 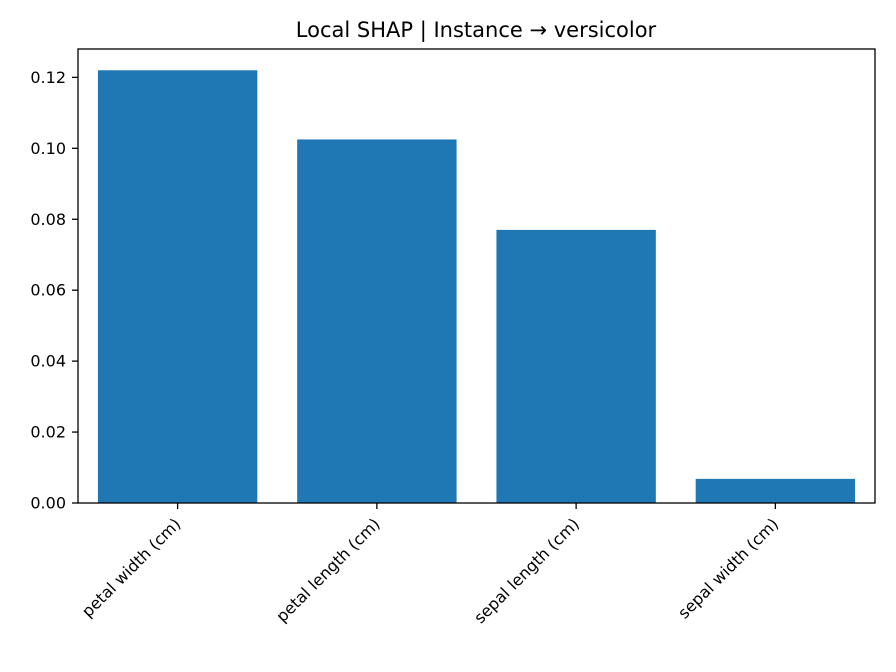 What do you see at coordinates (48, 148) in the screenshot?
I see `y-tick-label: 0.10` at bounding box center [48, 148].